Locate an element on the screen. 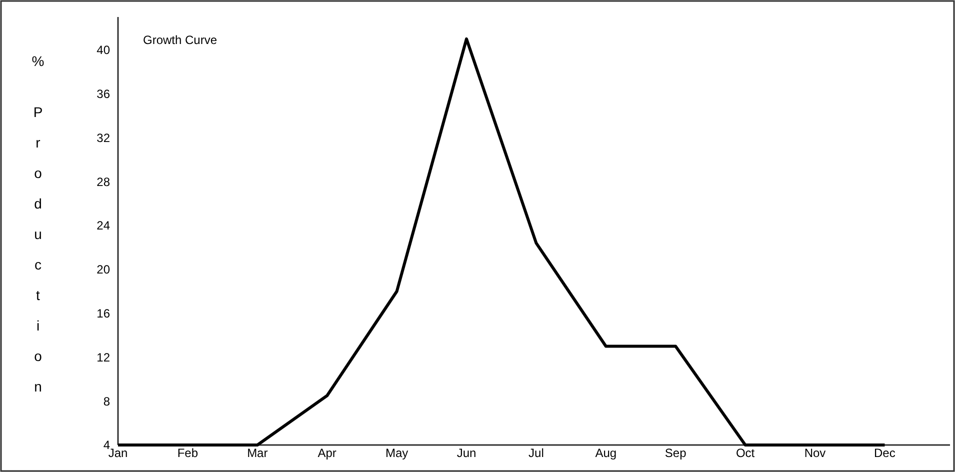  y-tick-label: 8 is located at coordinates (106, 401).